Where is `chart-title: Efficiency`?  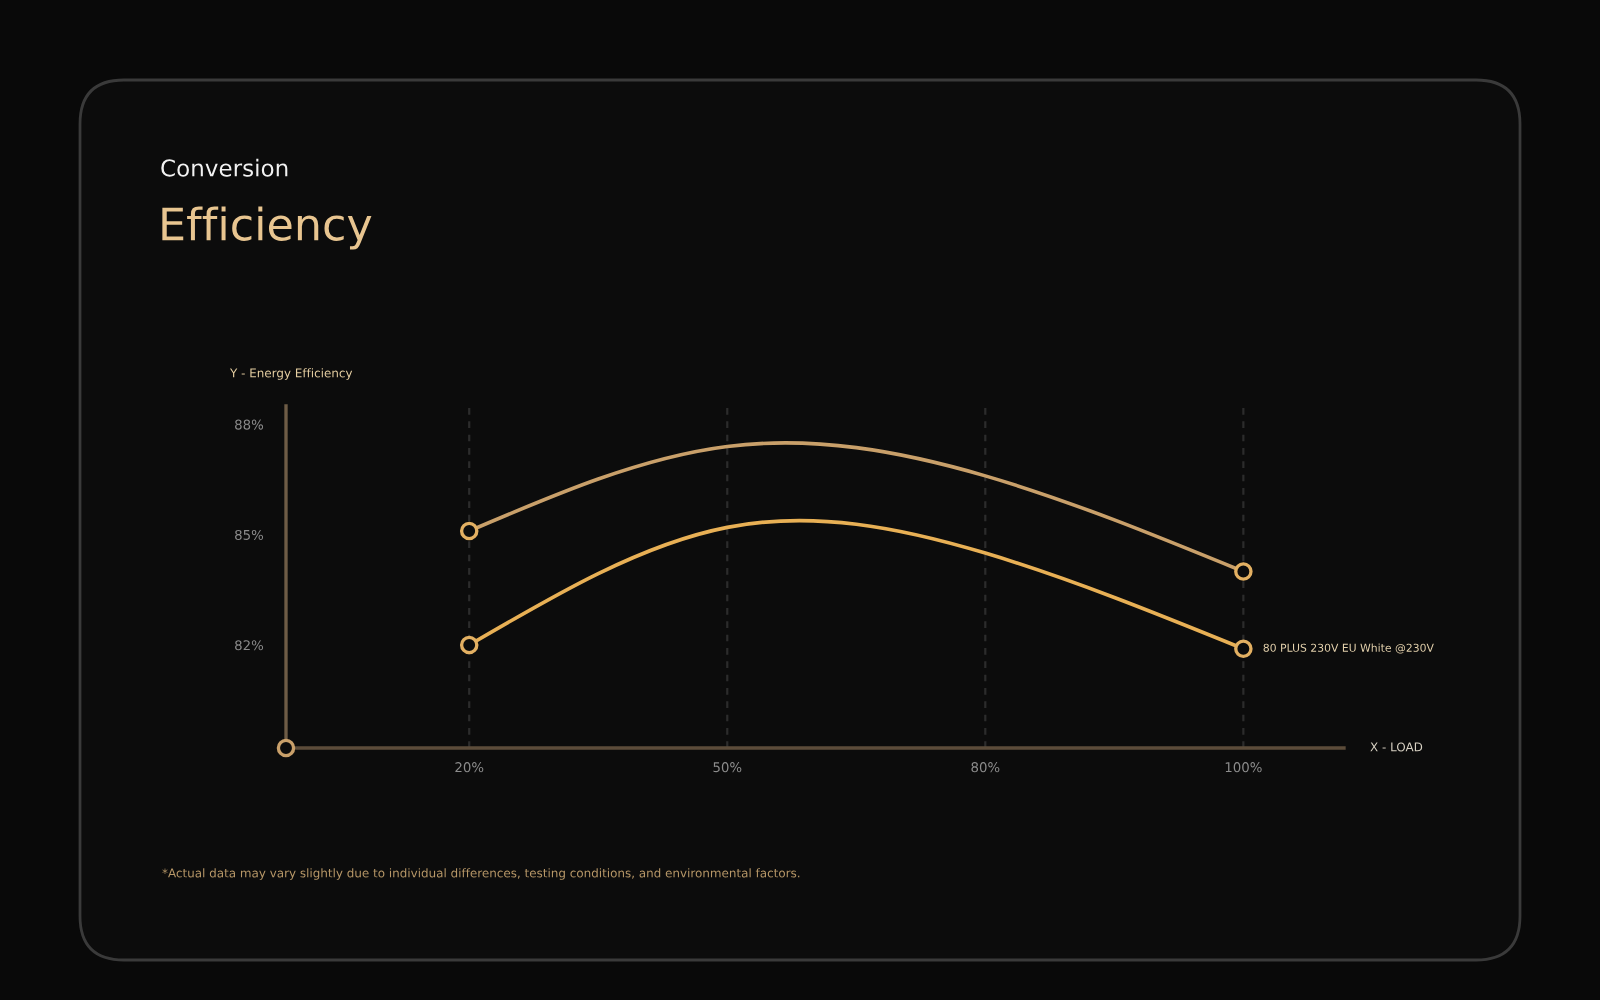
chart-title: Efficiency is located at coordinates (267, 228).